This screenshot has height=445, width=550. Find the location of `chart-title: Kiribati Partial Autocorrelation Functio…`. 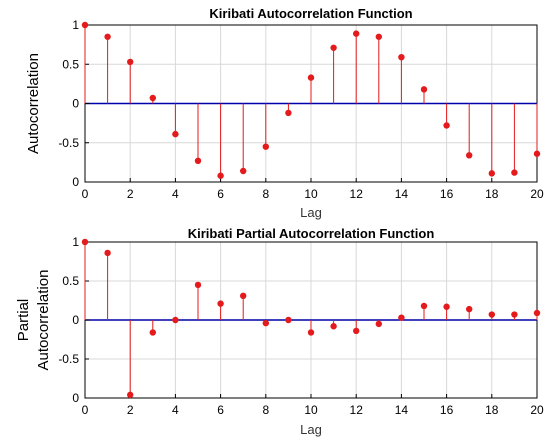

chart-title: Kiribati Partial Autocorrelation Functio… is located at coordinates (311, 233).